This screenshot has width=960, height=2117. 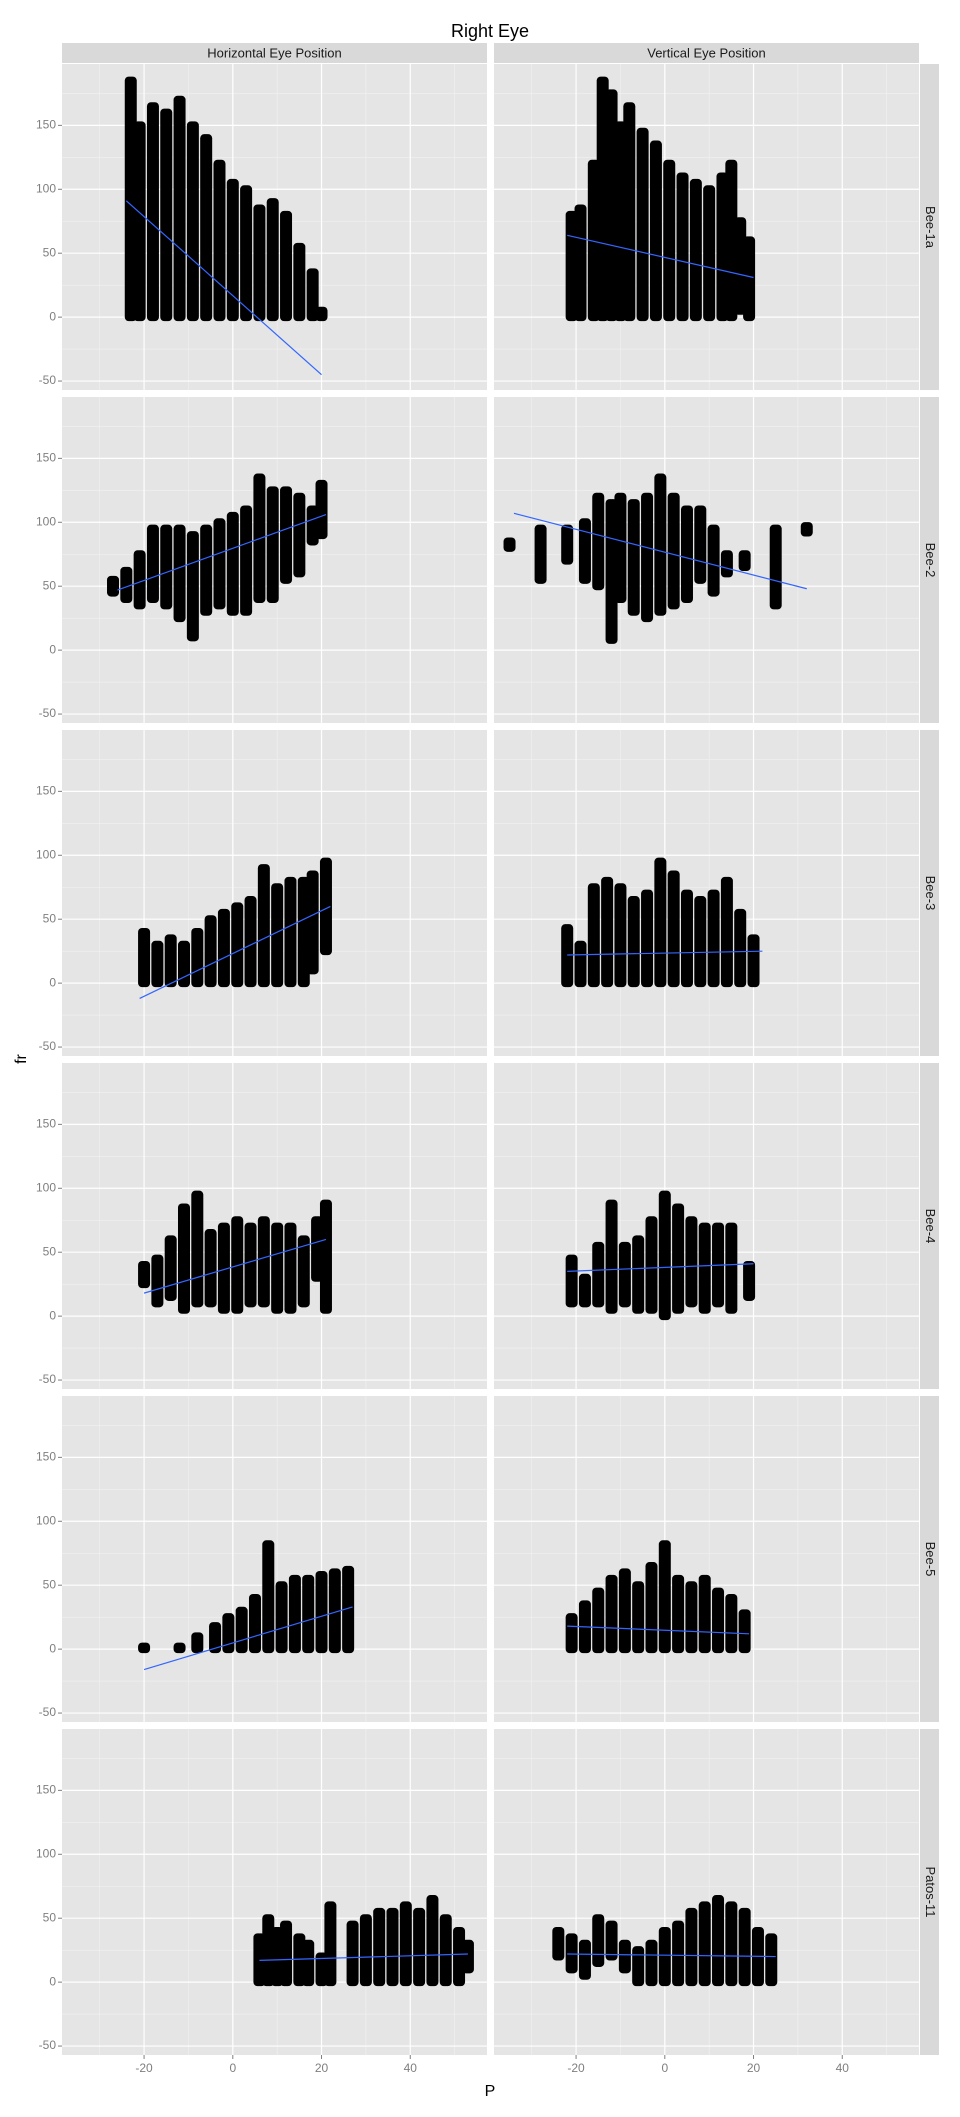 I want to click on x-tick-label: 0, so click(x=232, y=2068).